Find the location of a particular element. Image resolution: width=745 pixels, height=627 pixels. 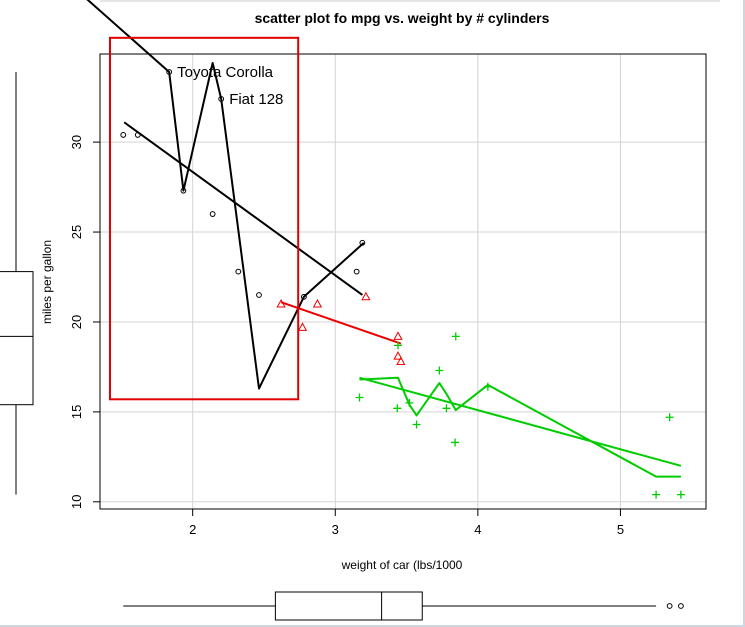

x-tick-label: 5 is located at coordinates (620, 529).